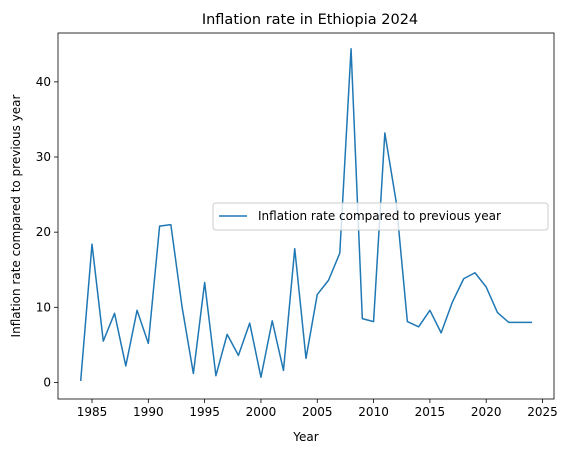  What do you see at coordinates (204, 412) in the screenshot?
I see `x-tick-label: 1995` at bounding box center [204, 412].